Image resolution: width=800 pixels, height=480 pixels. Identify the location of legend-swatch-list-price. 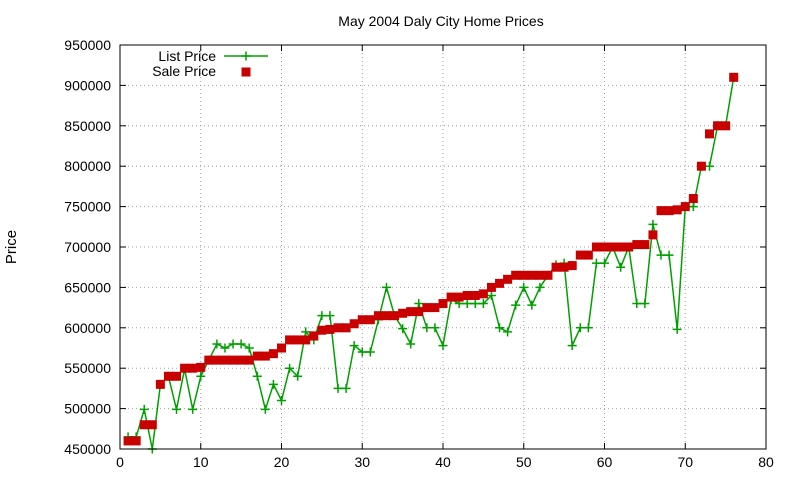
(246, 56).